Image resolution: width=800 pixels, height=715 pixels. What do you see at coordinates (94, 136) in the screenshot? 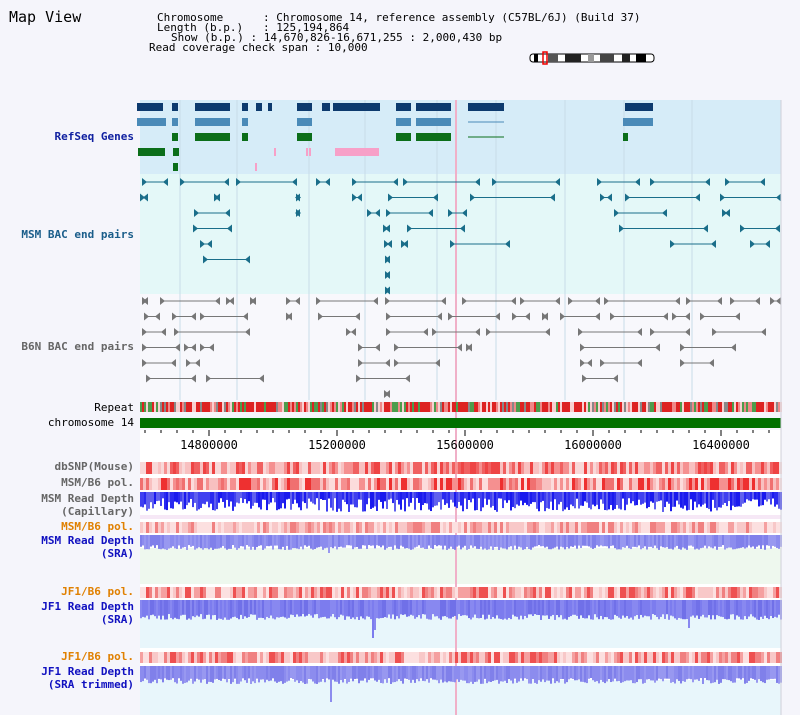
I see `track-label-refseq: RefSeq Genes` at bounding box center [94, 136].